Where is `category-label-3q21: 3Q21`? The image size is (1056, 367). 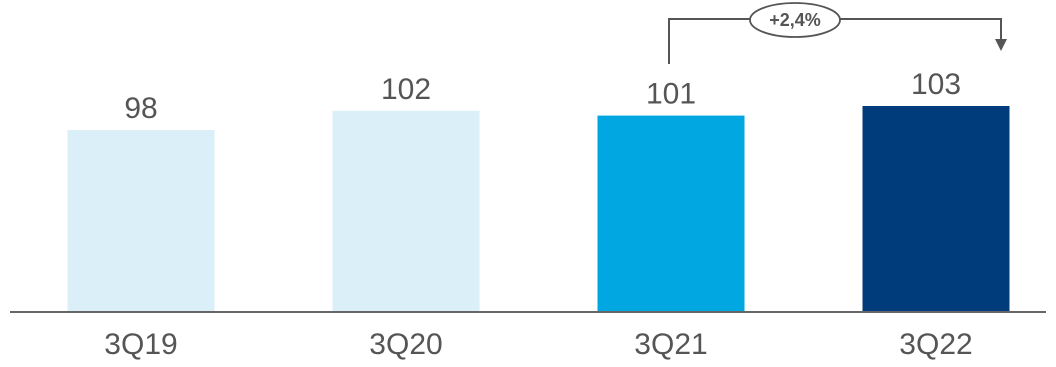
category-label-3q21: 3Q21 is located at coordinates (670, 344).